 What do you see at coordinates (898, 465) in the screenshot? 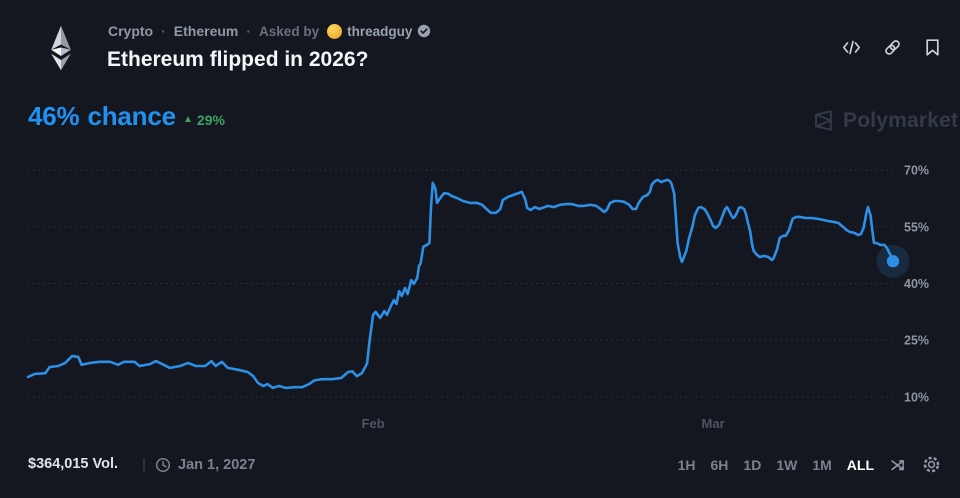
I see `compare-arrows-icon` at bounding box center [898, 465].